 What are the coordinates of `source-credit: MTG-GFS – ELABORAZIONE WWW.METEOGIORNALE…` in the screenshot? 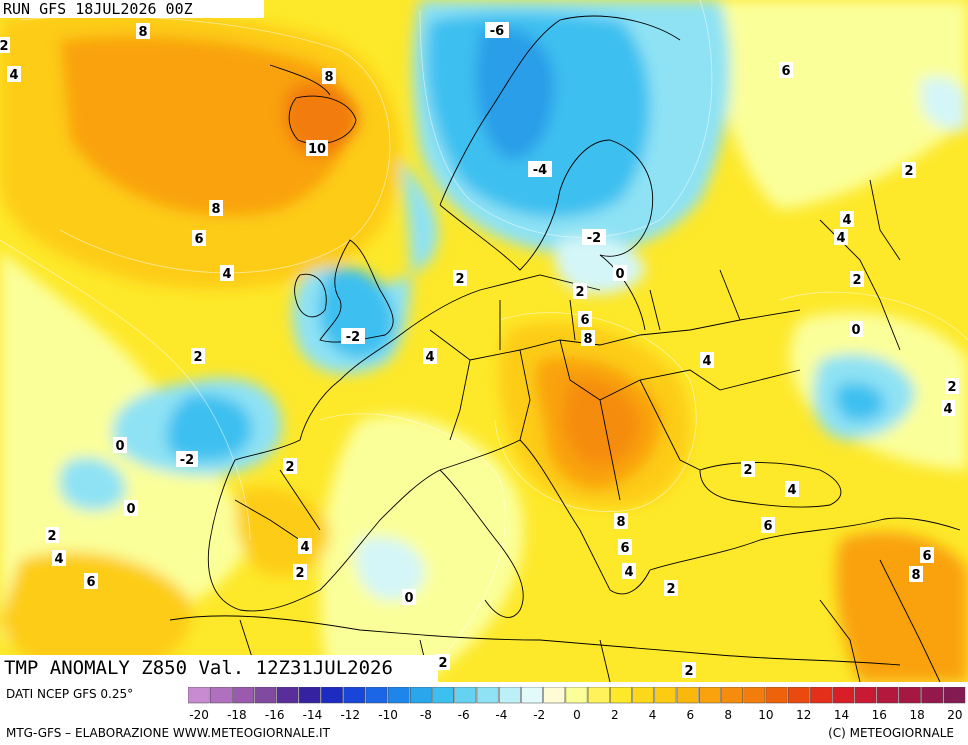 It's located at (168, 733).